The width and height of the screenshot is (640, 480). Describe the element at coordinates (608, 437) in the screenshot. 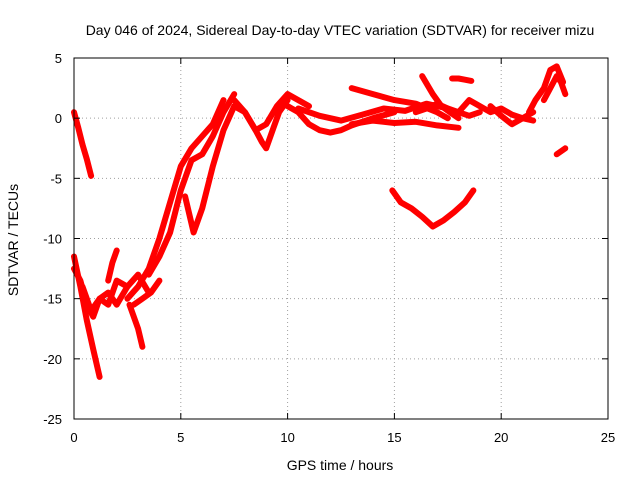

I see `x-tick-label: 25` at that location.